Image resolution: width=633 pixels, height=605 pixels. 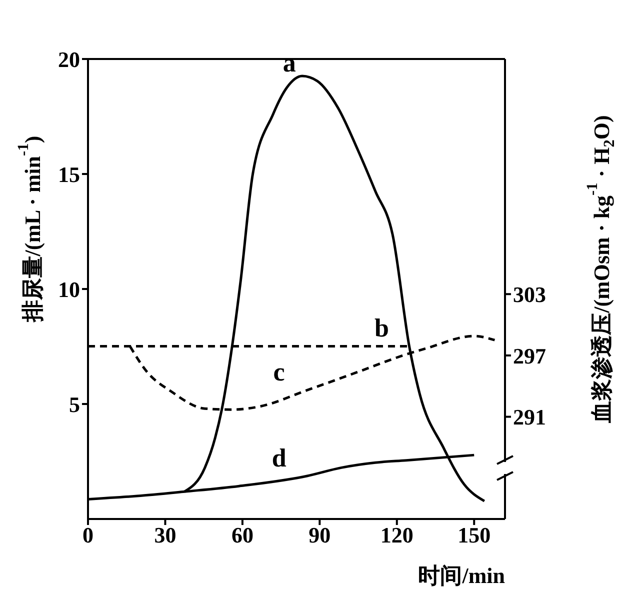 What do you see at coordinates (529, 294) in the screenshot?
I see `y2-tick-label: 303` at bounding box center [529, 294].